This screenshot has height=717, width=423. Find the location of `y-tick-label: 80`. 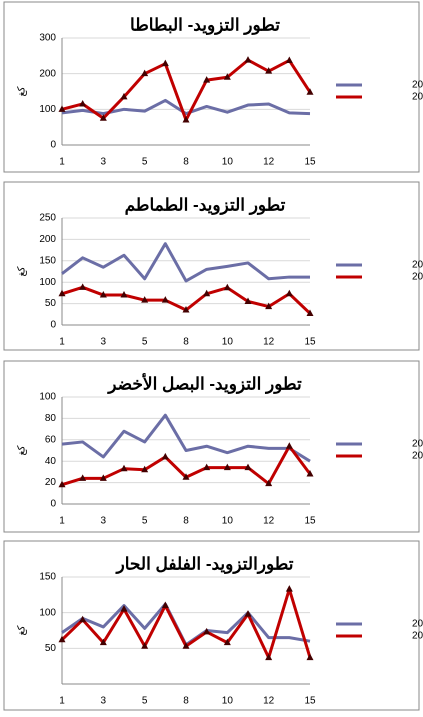

y-tick-label: 80 is located at coordinates (51, 418).